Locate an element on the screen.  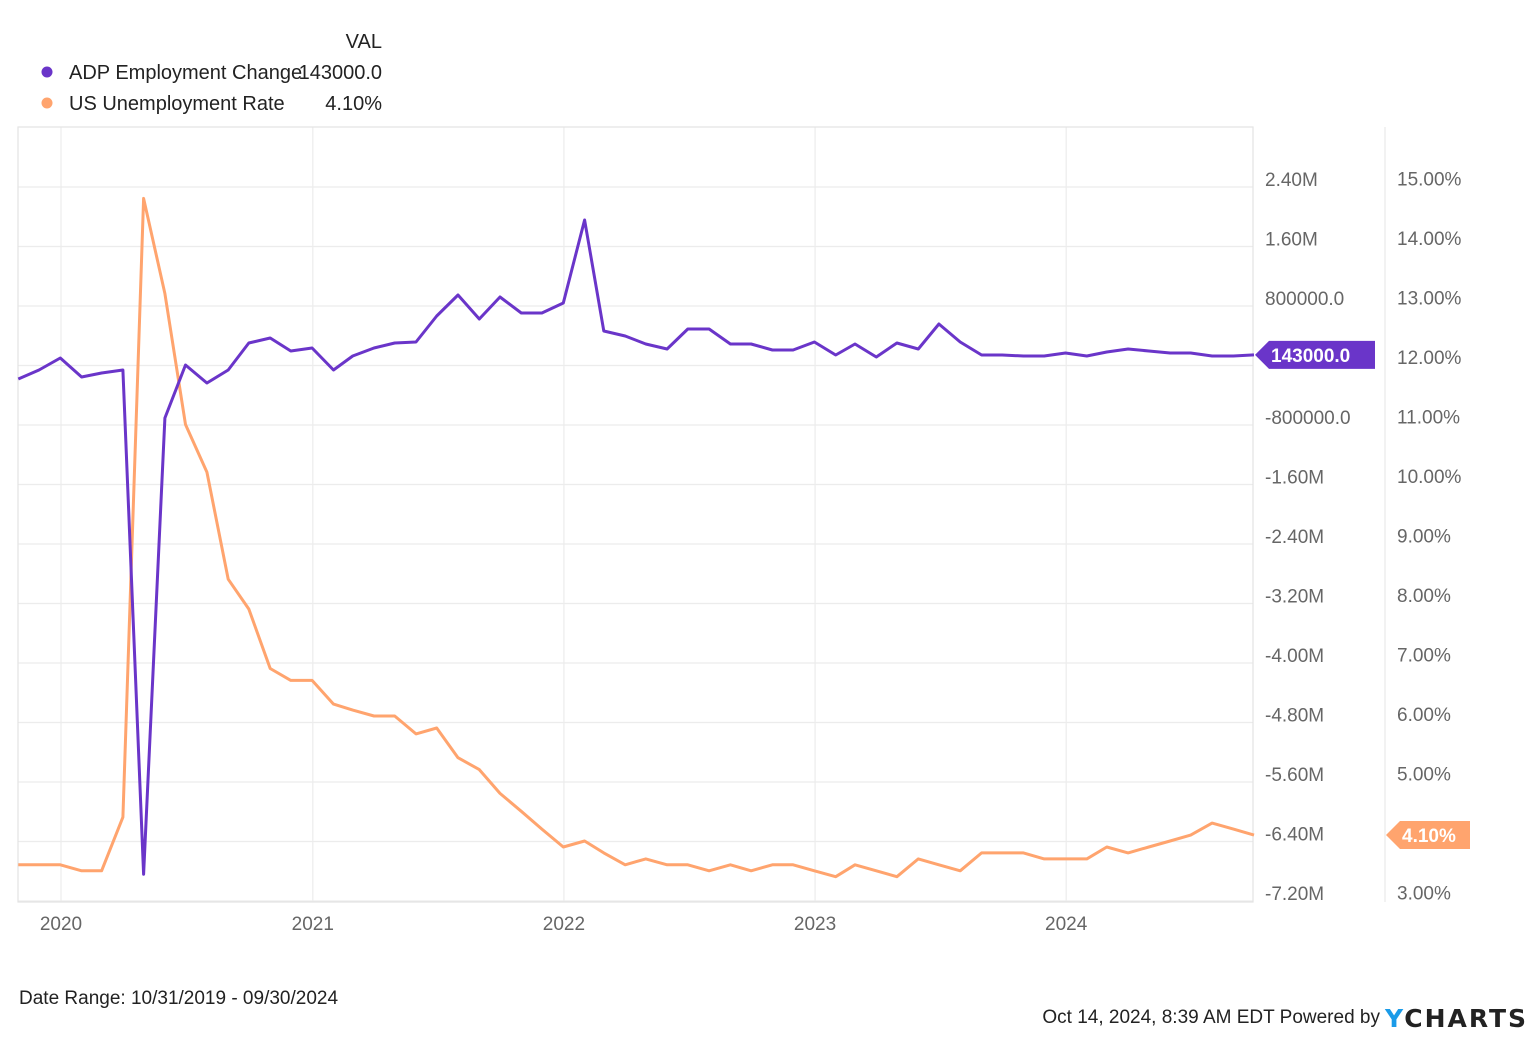
adp-last-value-flag: 143000.0 is located at coordinates (1315, 354).